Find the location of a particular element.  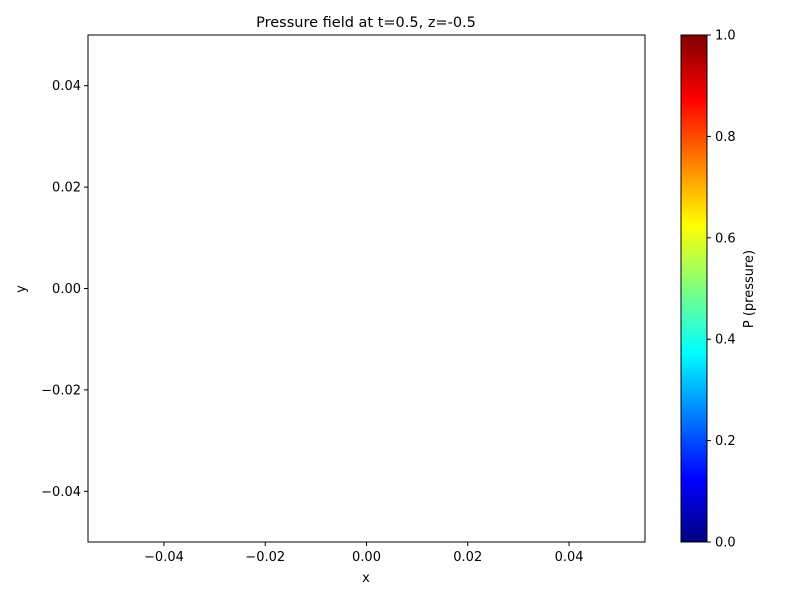

chart-title: Pressure field at t=0.5, z=-0.5 is located at coordinates (366, 23).